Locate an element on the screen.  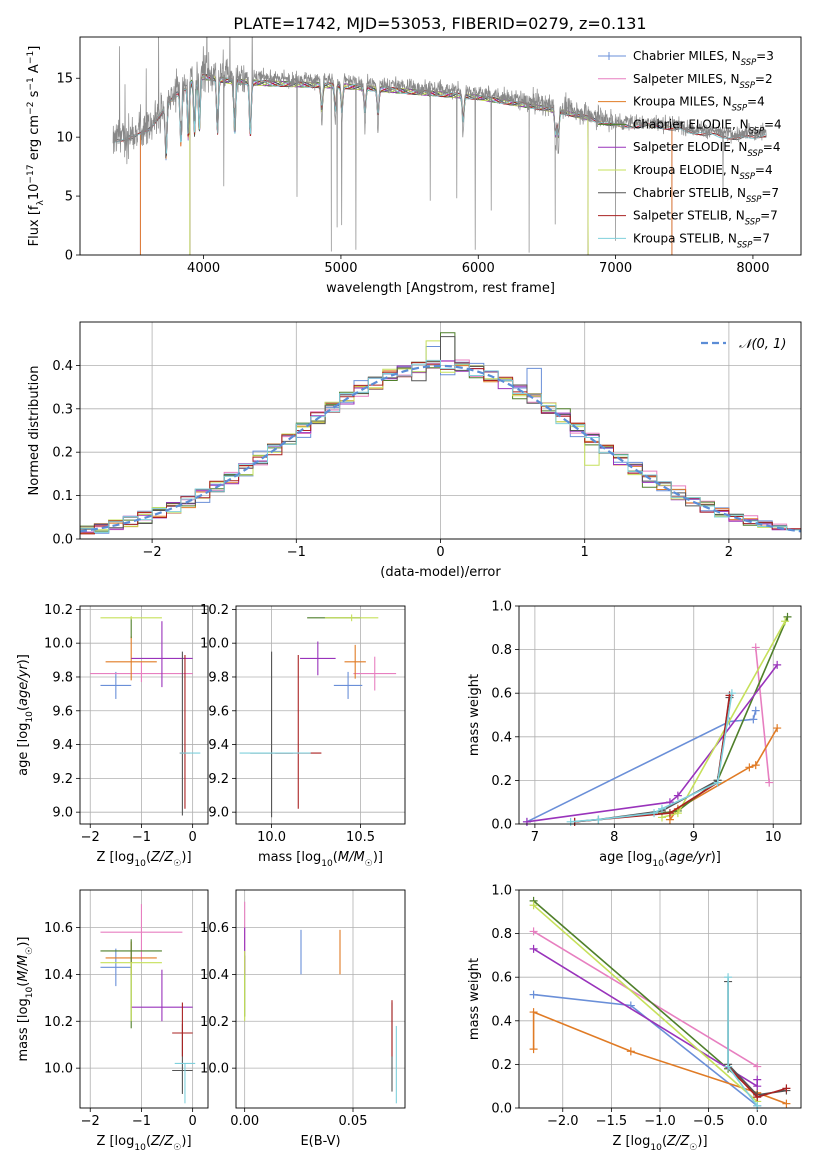
x-tick-label: 7 is located at coordinates (535, 837).